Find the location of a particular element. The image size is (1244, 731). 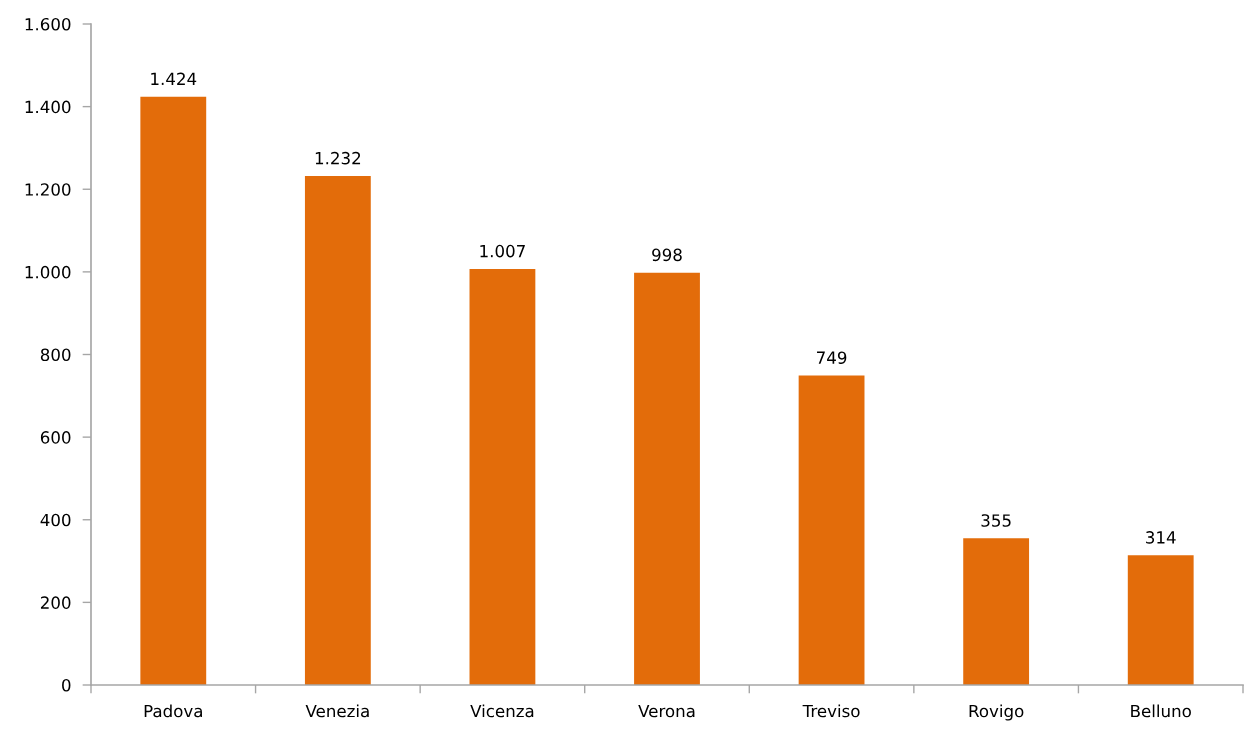

y-tick-label: 200 is located at coordinates (55, 602).